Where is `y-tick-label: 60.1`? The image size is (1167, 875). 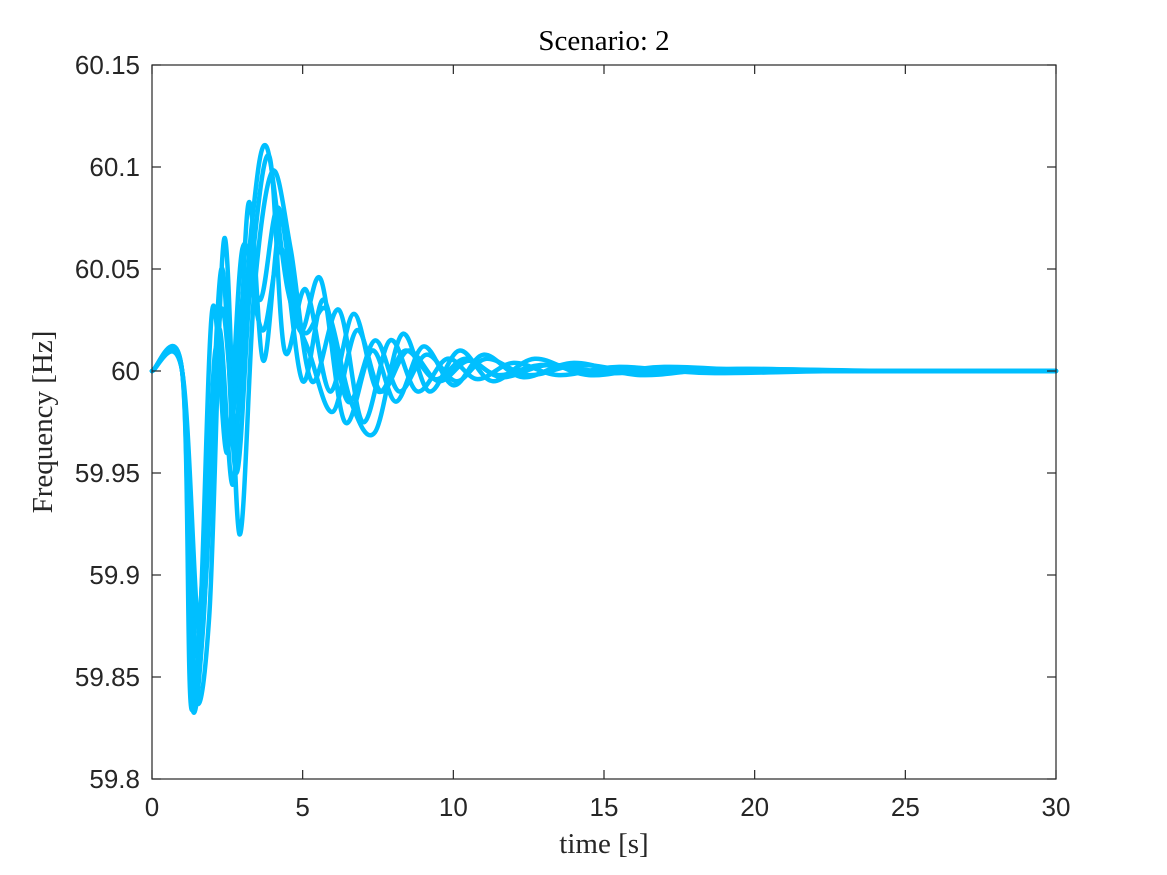 y-tick-label: 60.1 is located at coordinates (114, 167).